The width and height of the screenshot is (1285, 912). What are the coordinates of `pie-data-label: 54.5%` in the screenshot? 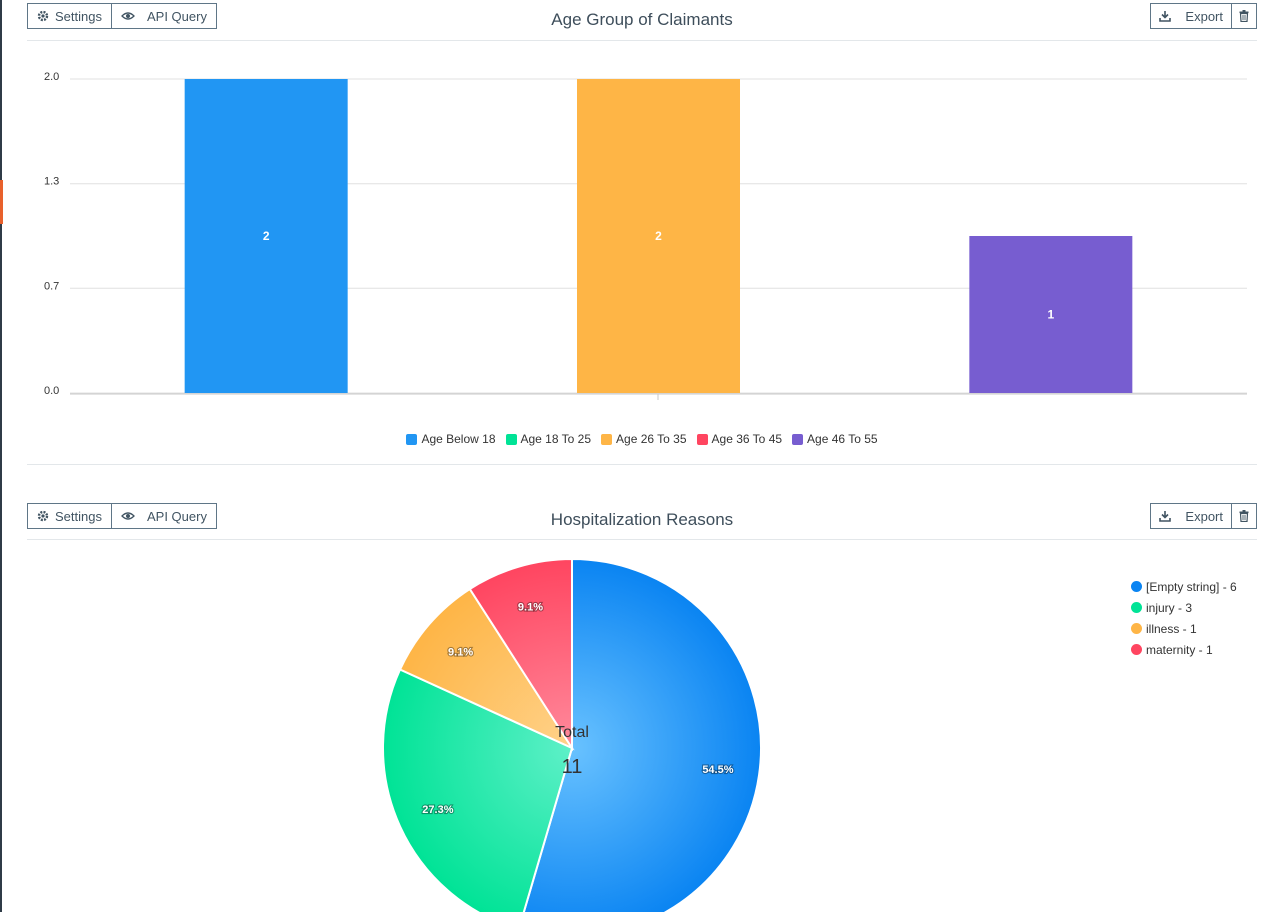 It's located at (717, 770).